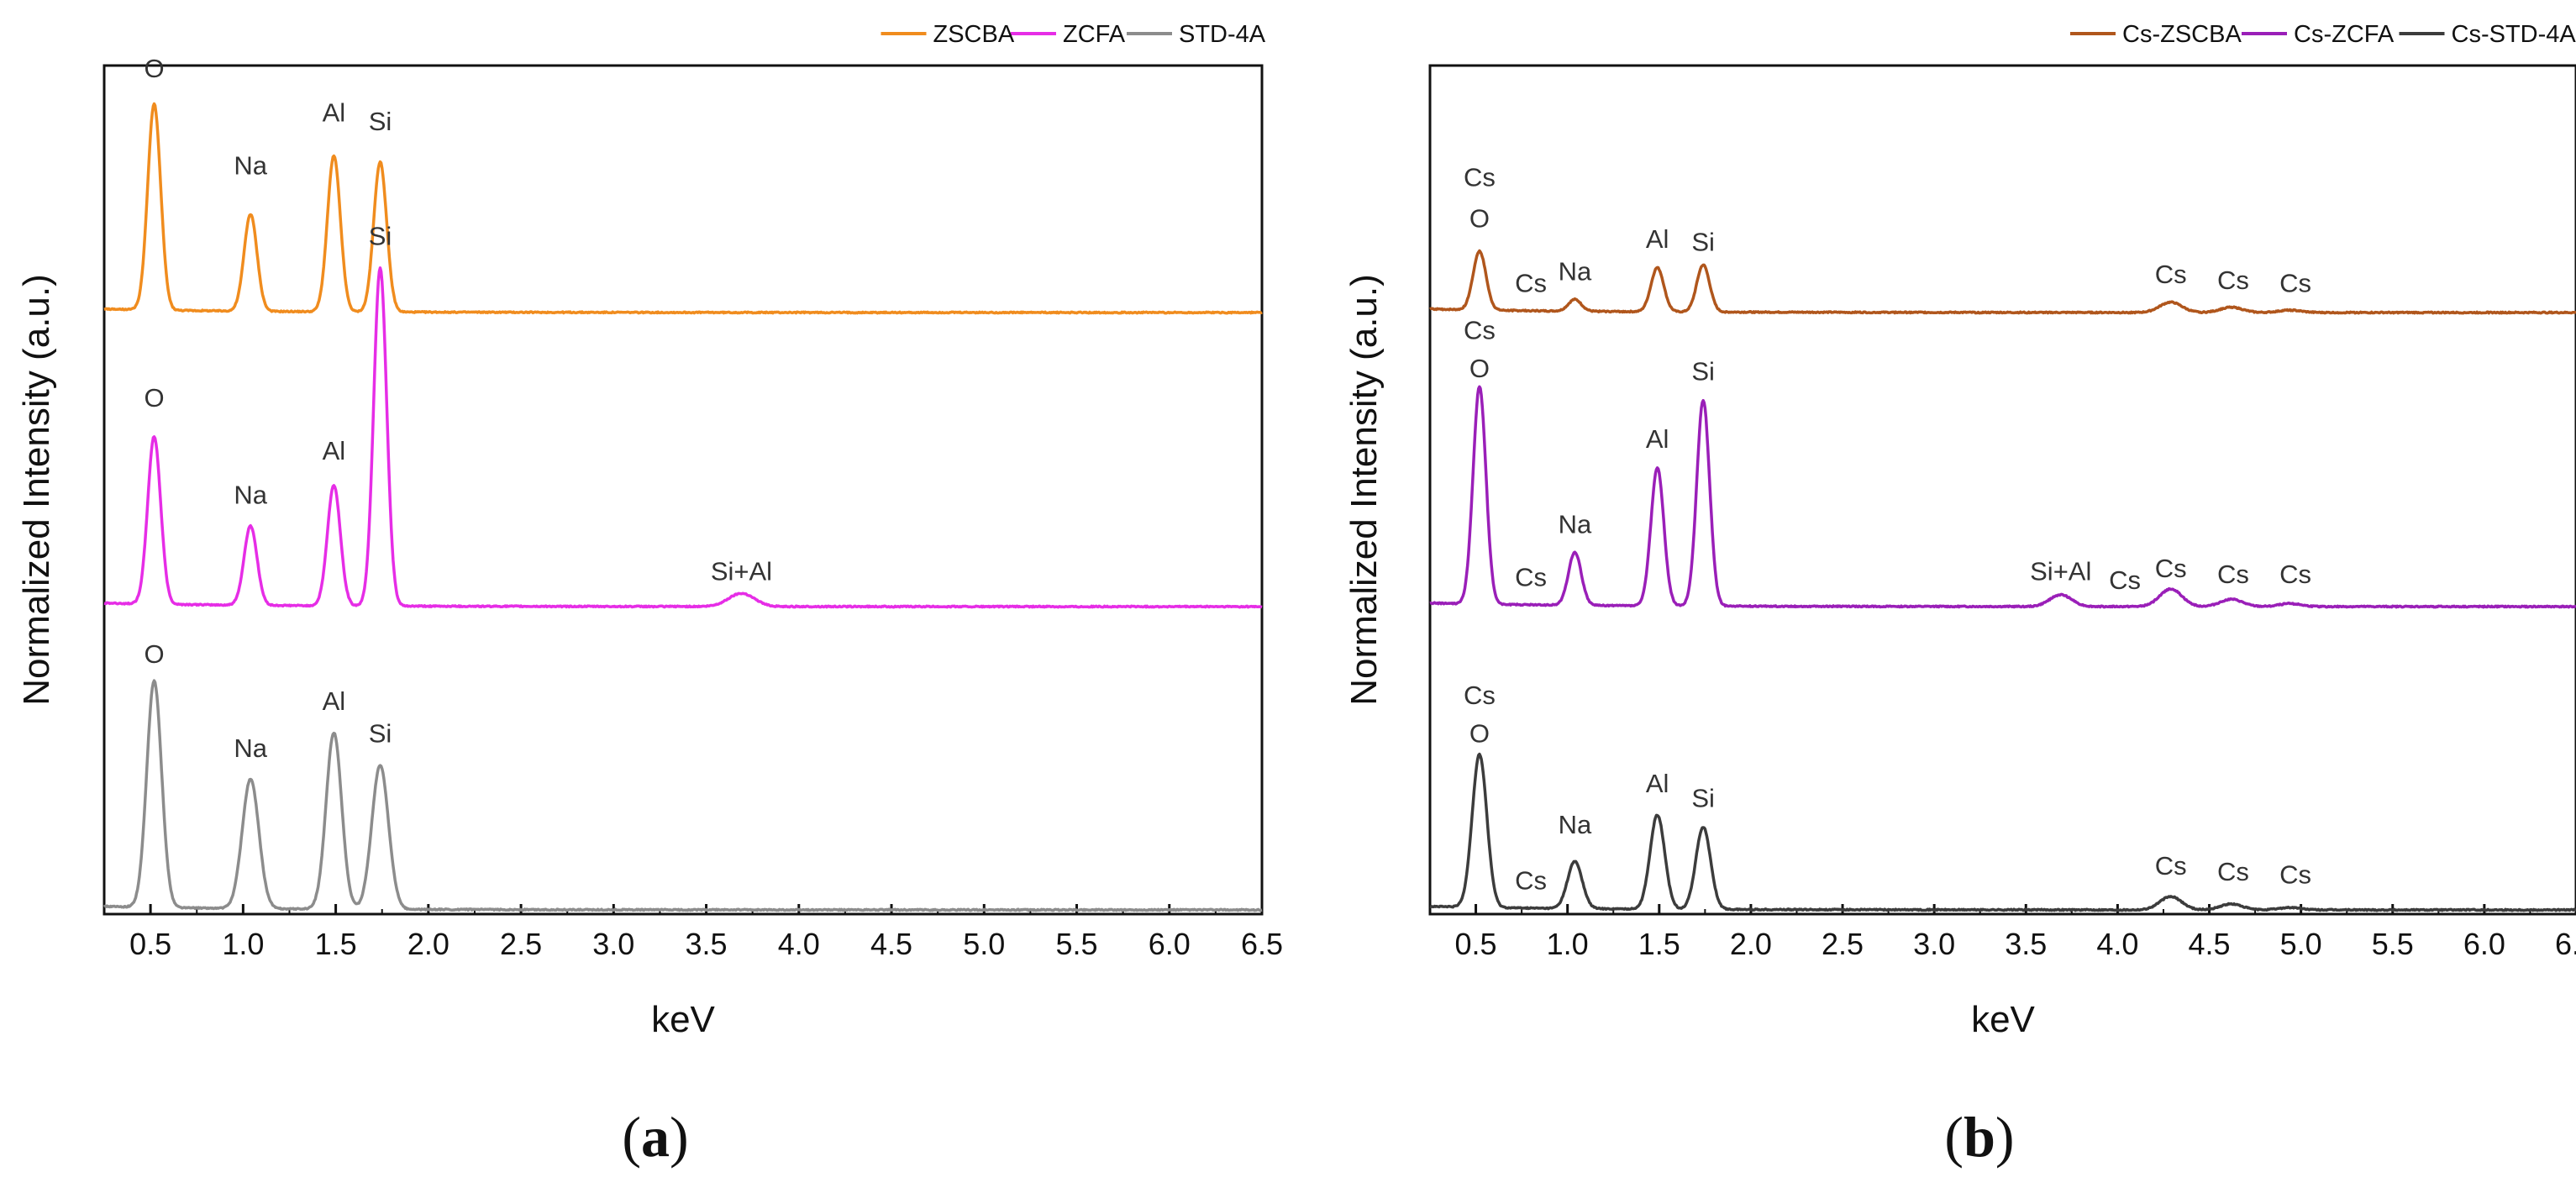 Image resolution: width=2576 pixels, height=1188 pixels. I want to click on legend-label: ZCFA, so click(1094, 34).